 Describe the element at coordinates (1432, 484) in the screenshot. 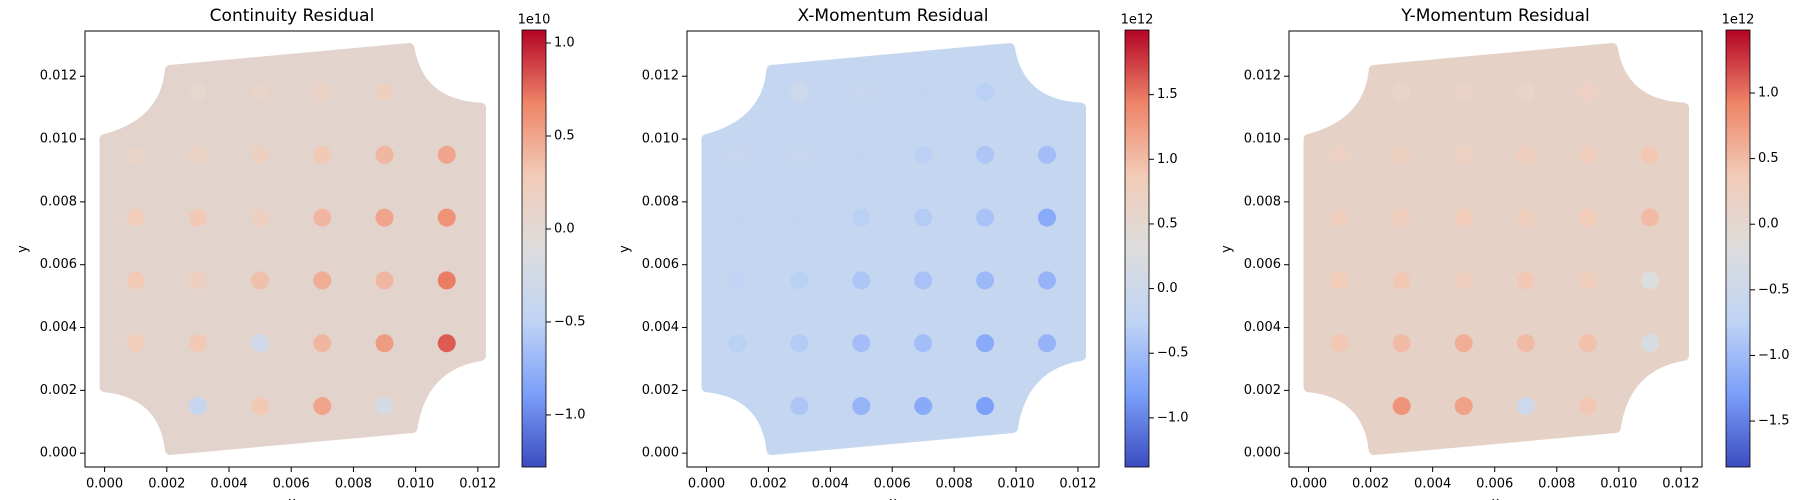

I see `x-tick-label: 0.004` at that location.